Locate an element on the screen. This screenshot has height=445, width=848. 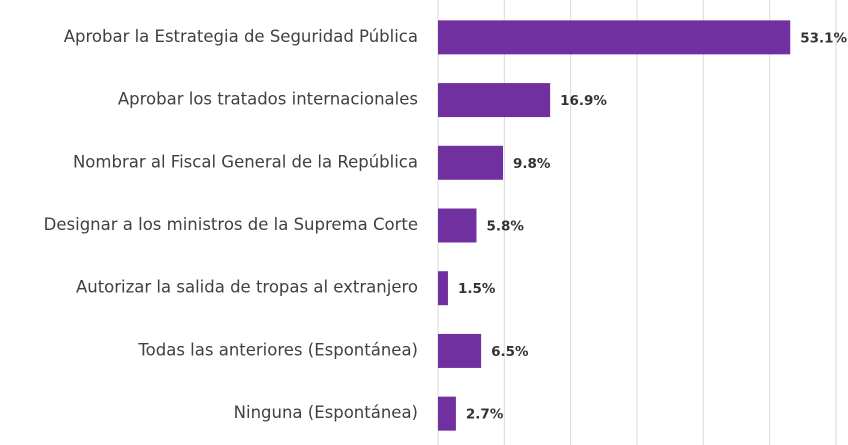
data-label: 6.5% is located at coordinates (510, 352).